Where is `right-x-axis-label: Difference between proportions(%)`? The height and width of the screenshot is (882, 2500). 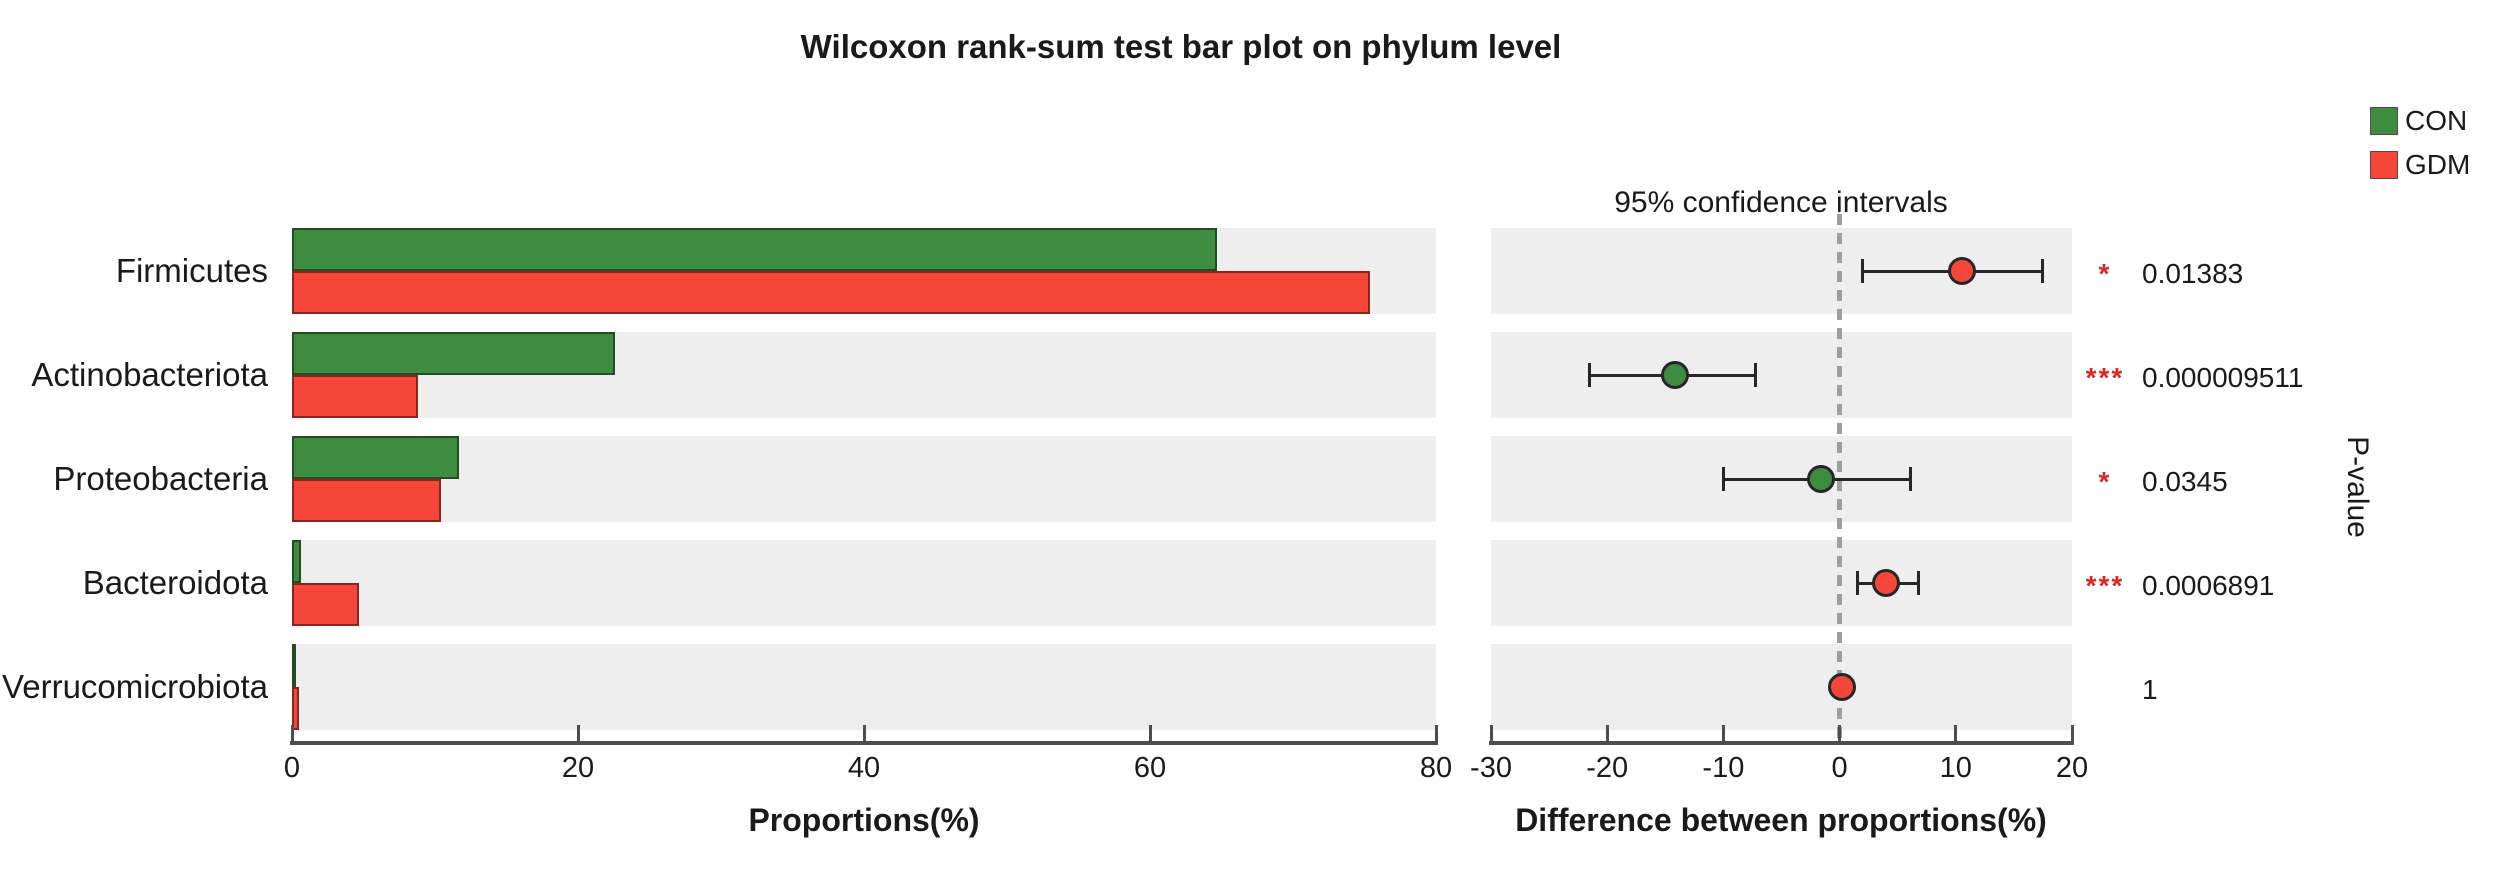
right-x-axis-label: Difference between proportions(%) is located at coordinates (1781, 820).